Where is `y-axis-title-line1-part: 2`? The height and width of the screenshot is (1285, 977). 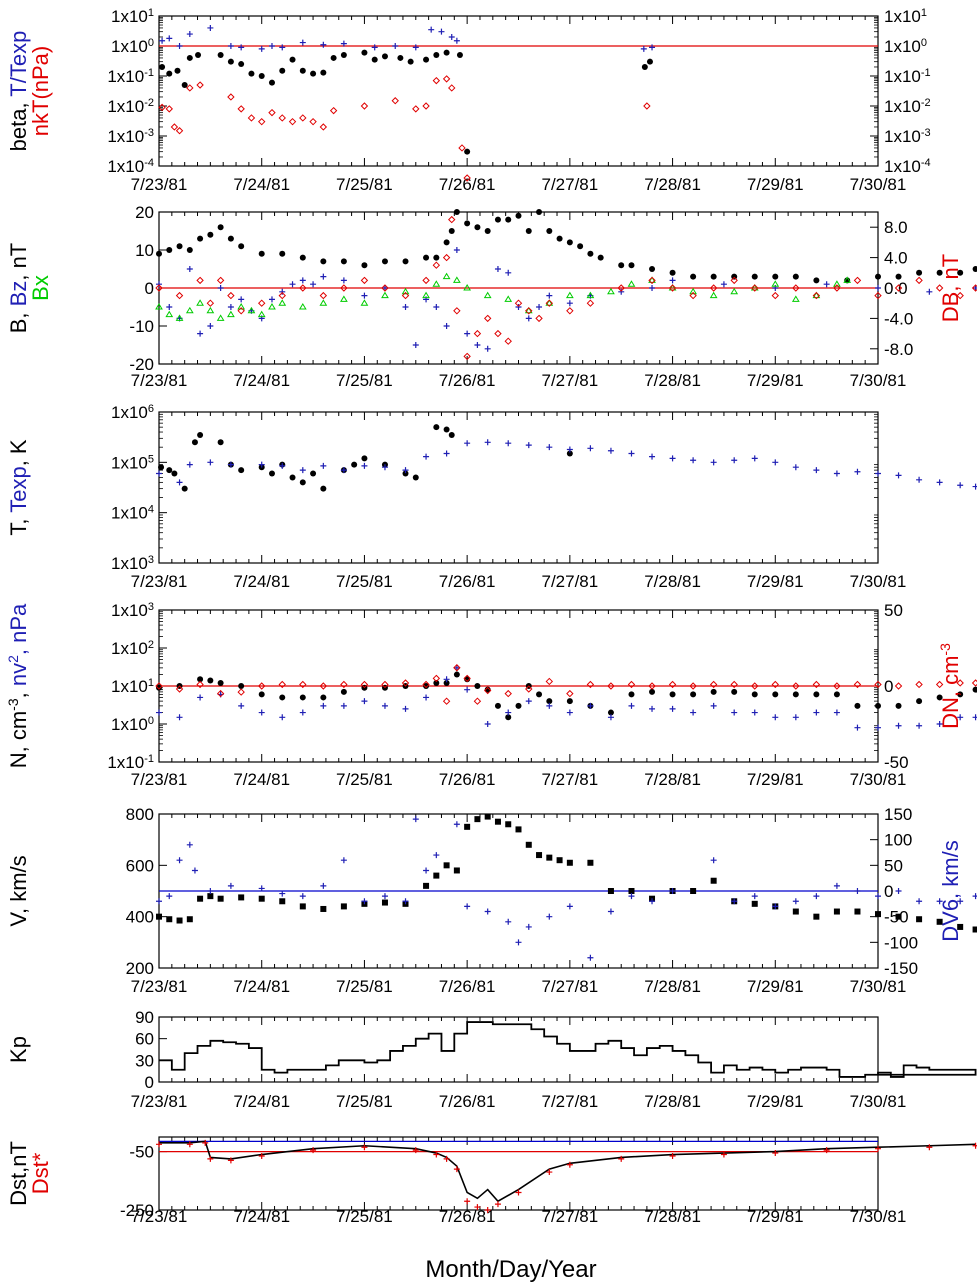 y-axis-title-line1-part: 2 is located at coordinates (13, 659).